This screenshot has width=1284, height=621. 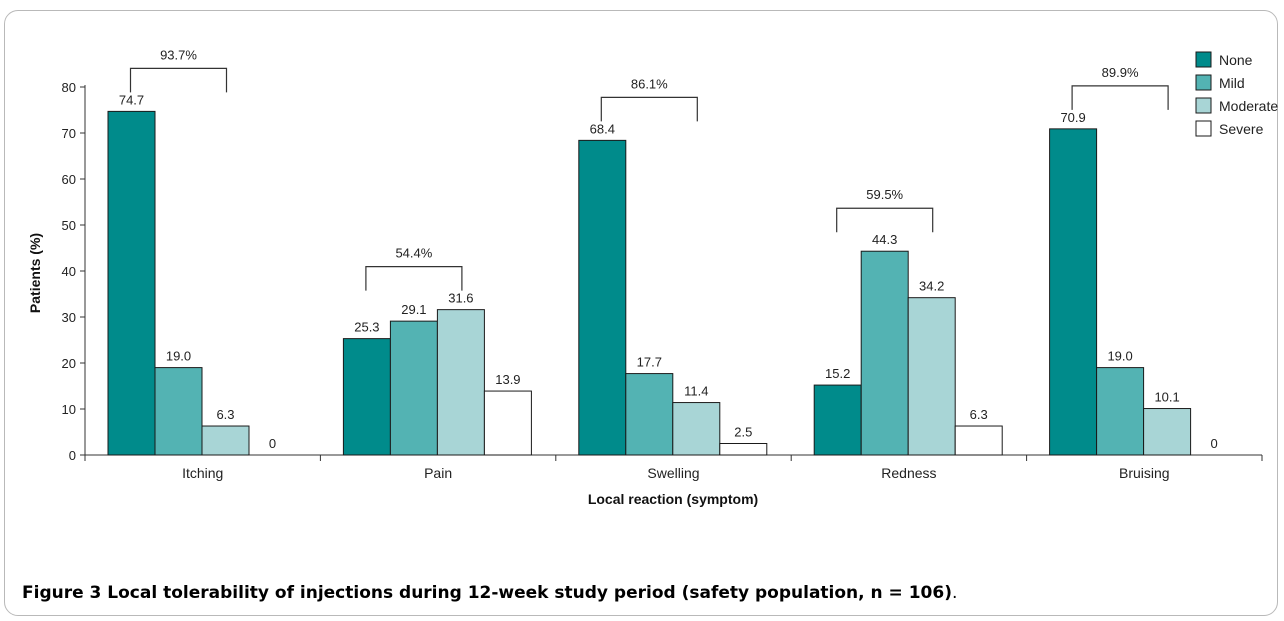 What do you see at coordinates (884, 239) in the screenshot?
I see `bar-value-label: 44.3` at bounding box center [884, 239].